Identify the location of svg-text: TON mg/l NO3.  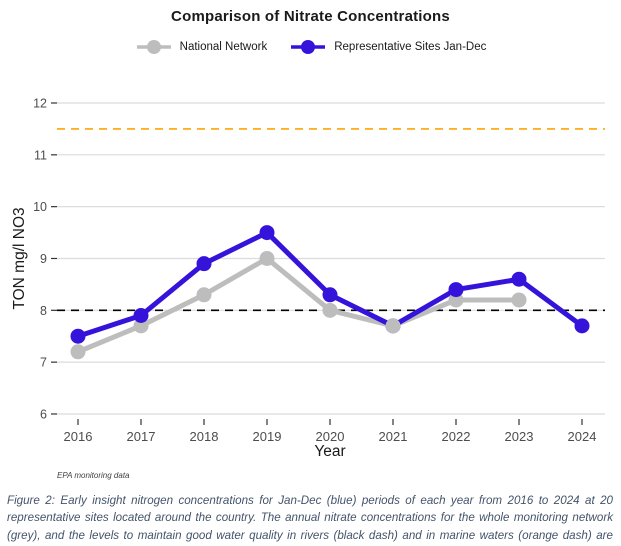
(19, 258).